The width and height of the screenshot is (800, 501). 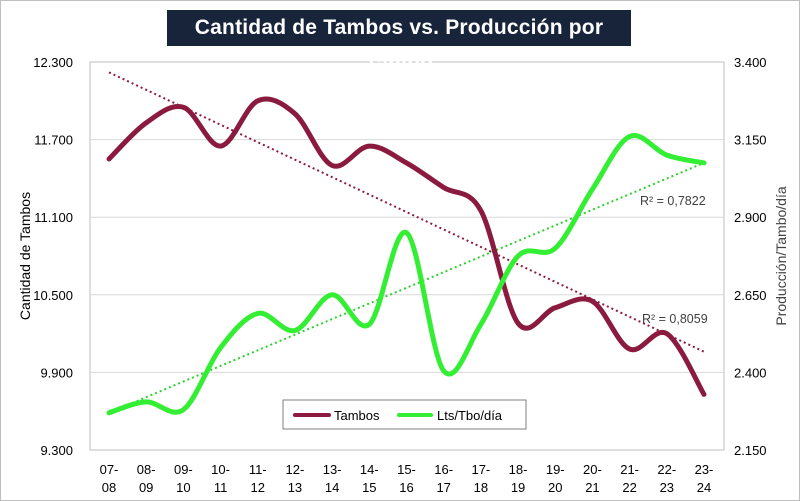 I want to click on x-tick-label-bottom: 24, so click(x=704, y=487).